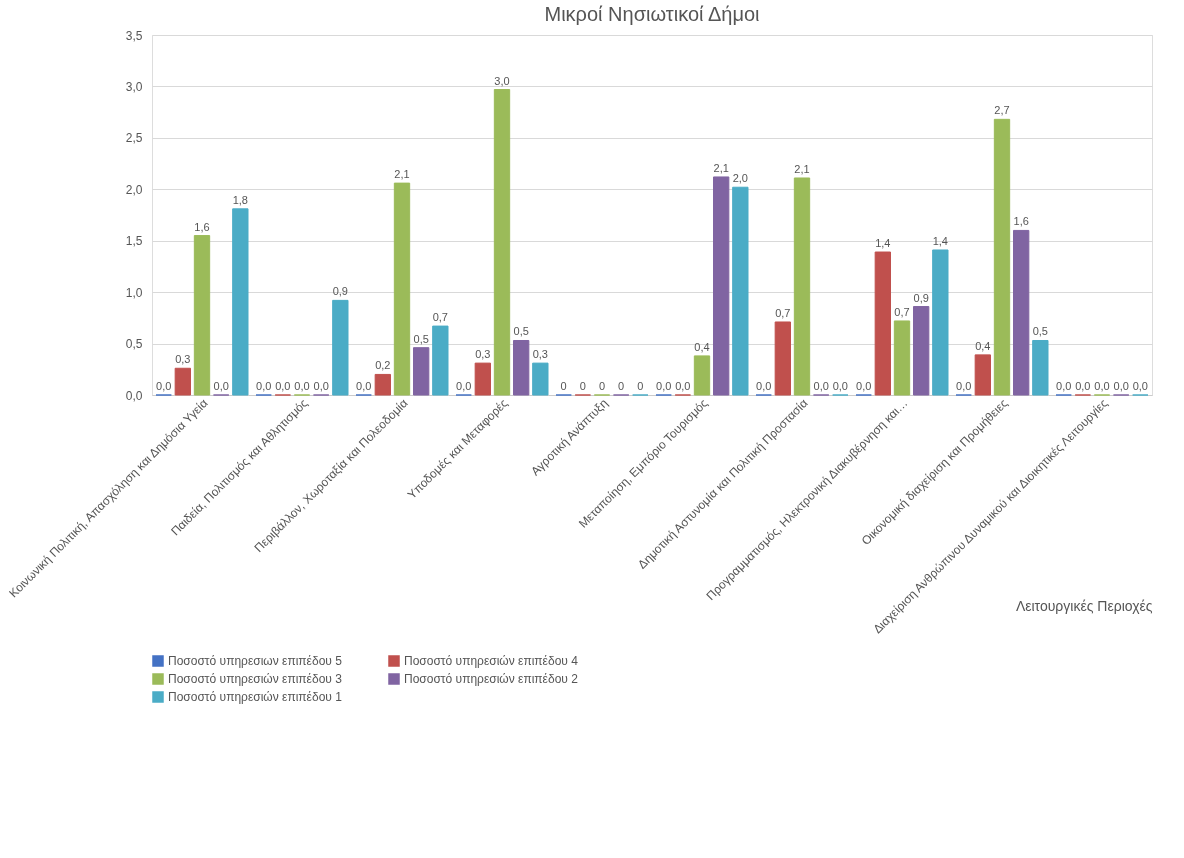 This screenshot has height=858, width=1184. I want to click on legend-label: Ποσοστό υπηρεσιών επιπέδου 2, so click(491, 679).